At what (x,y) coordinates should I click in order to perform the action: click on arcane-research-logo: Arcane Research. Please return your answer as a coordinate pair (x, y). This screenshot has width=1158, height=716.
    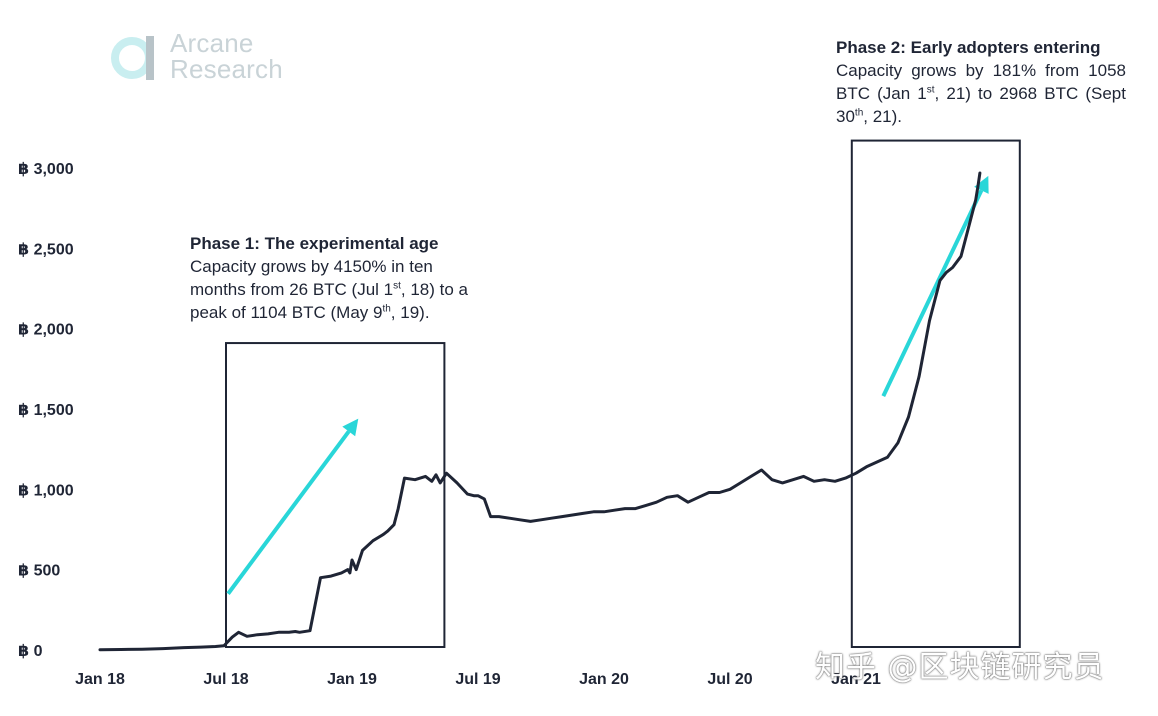
    Looking at the image, I should click on (210, 58).